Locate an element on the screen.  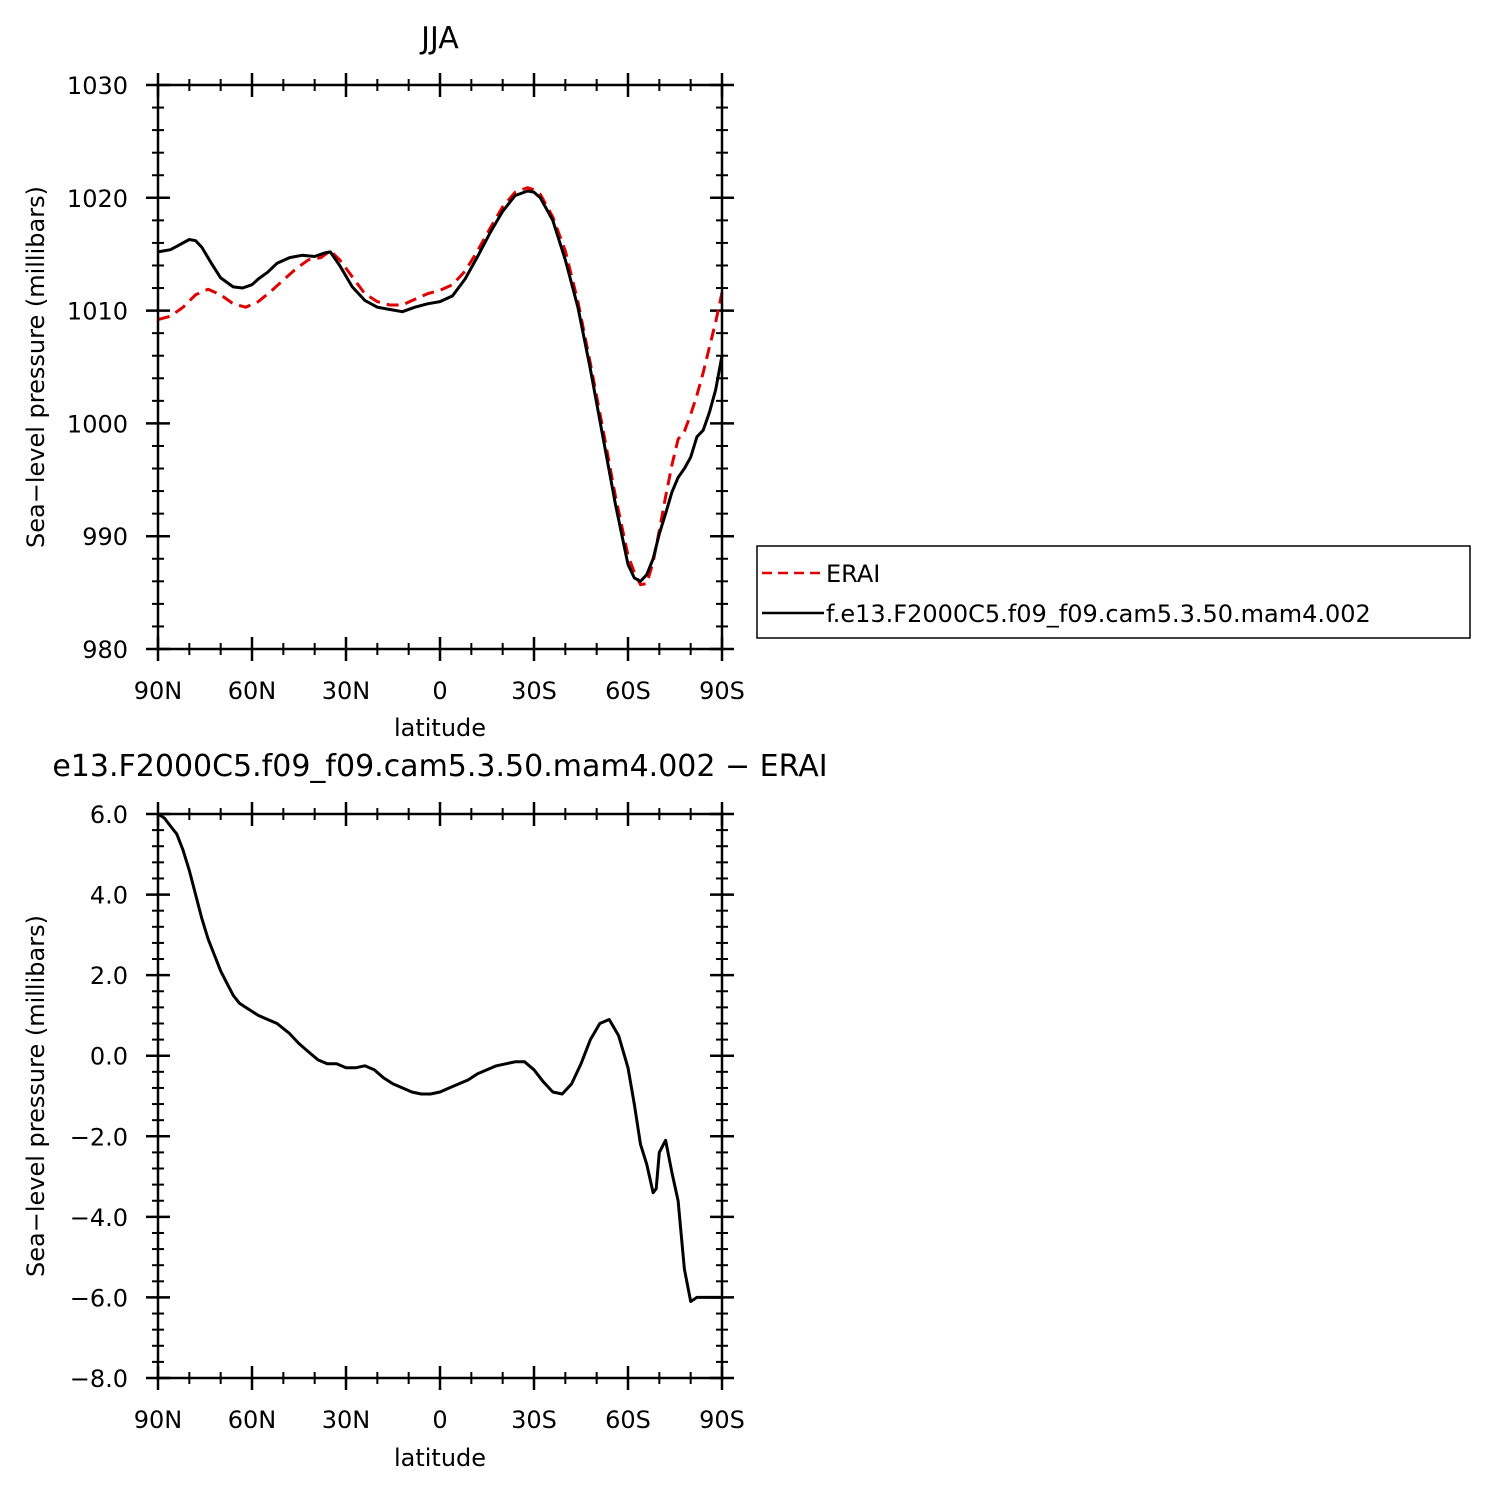
bottom-y-tick-label: 0.0 is located at coordinates (109, 1057).